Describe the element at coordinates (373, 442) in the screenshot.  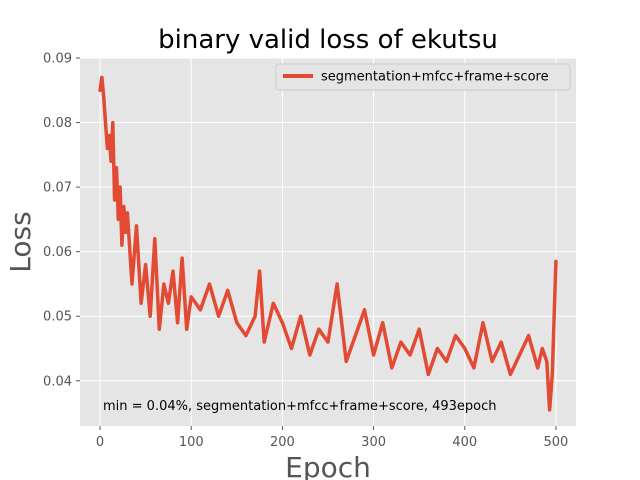
I see `x-tick-label: 300` at that location.